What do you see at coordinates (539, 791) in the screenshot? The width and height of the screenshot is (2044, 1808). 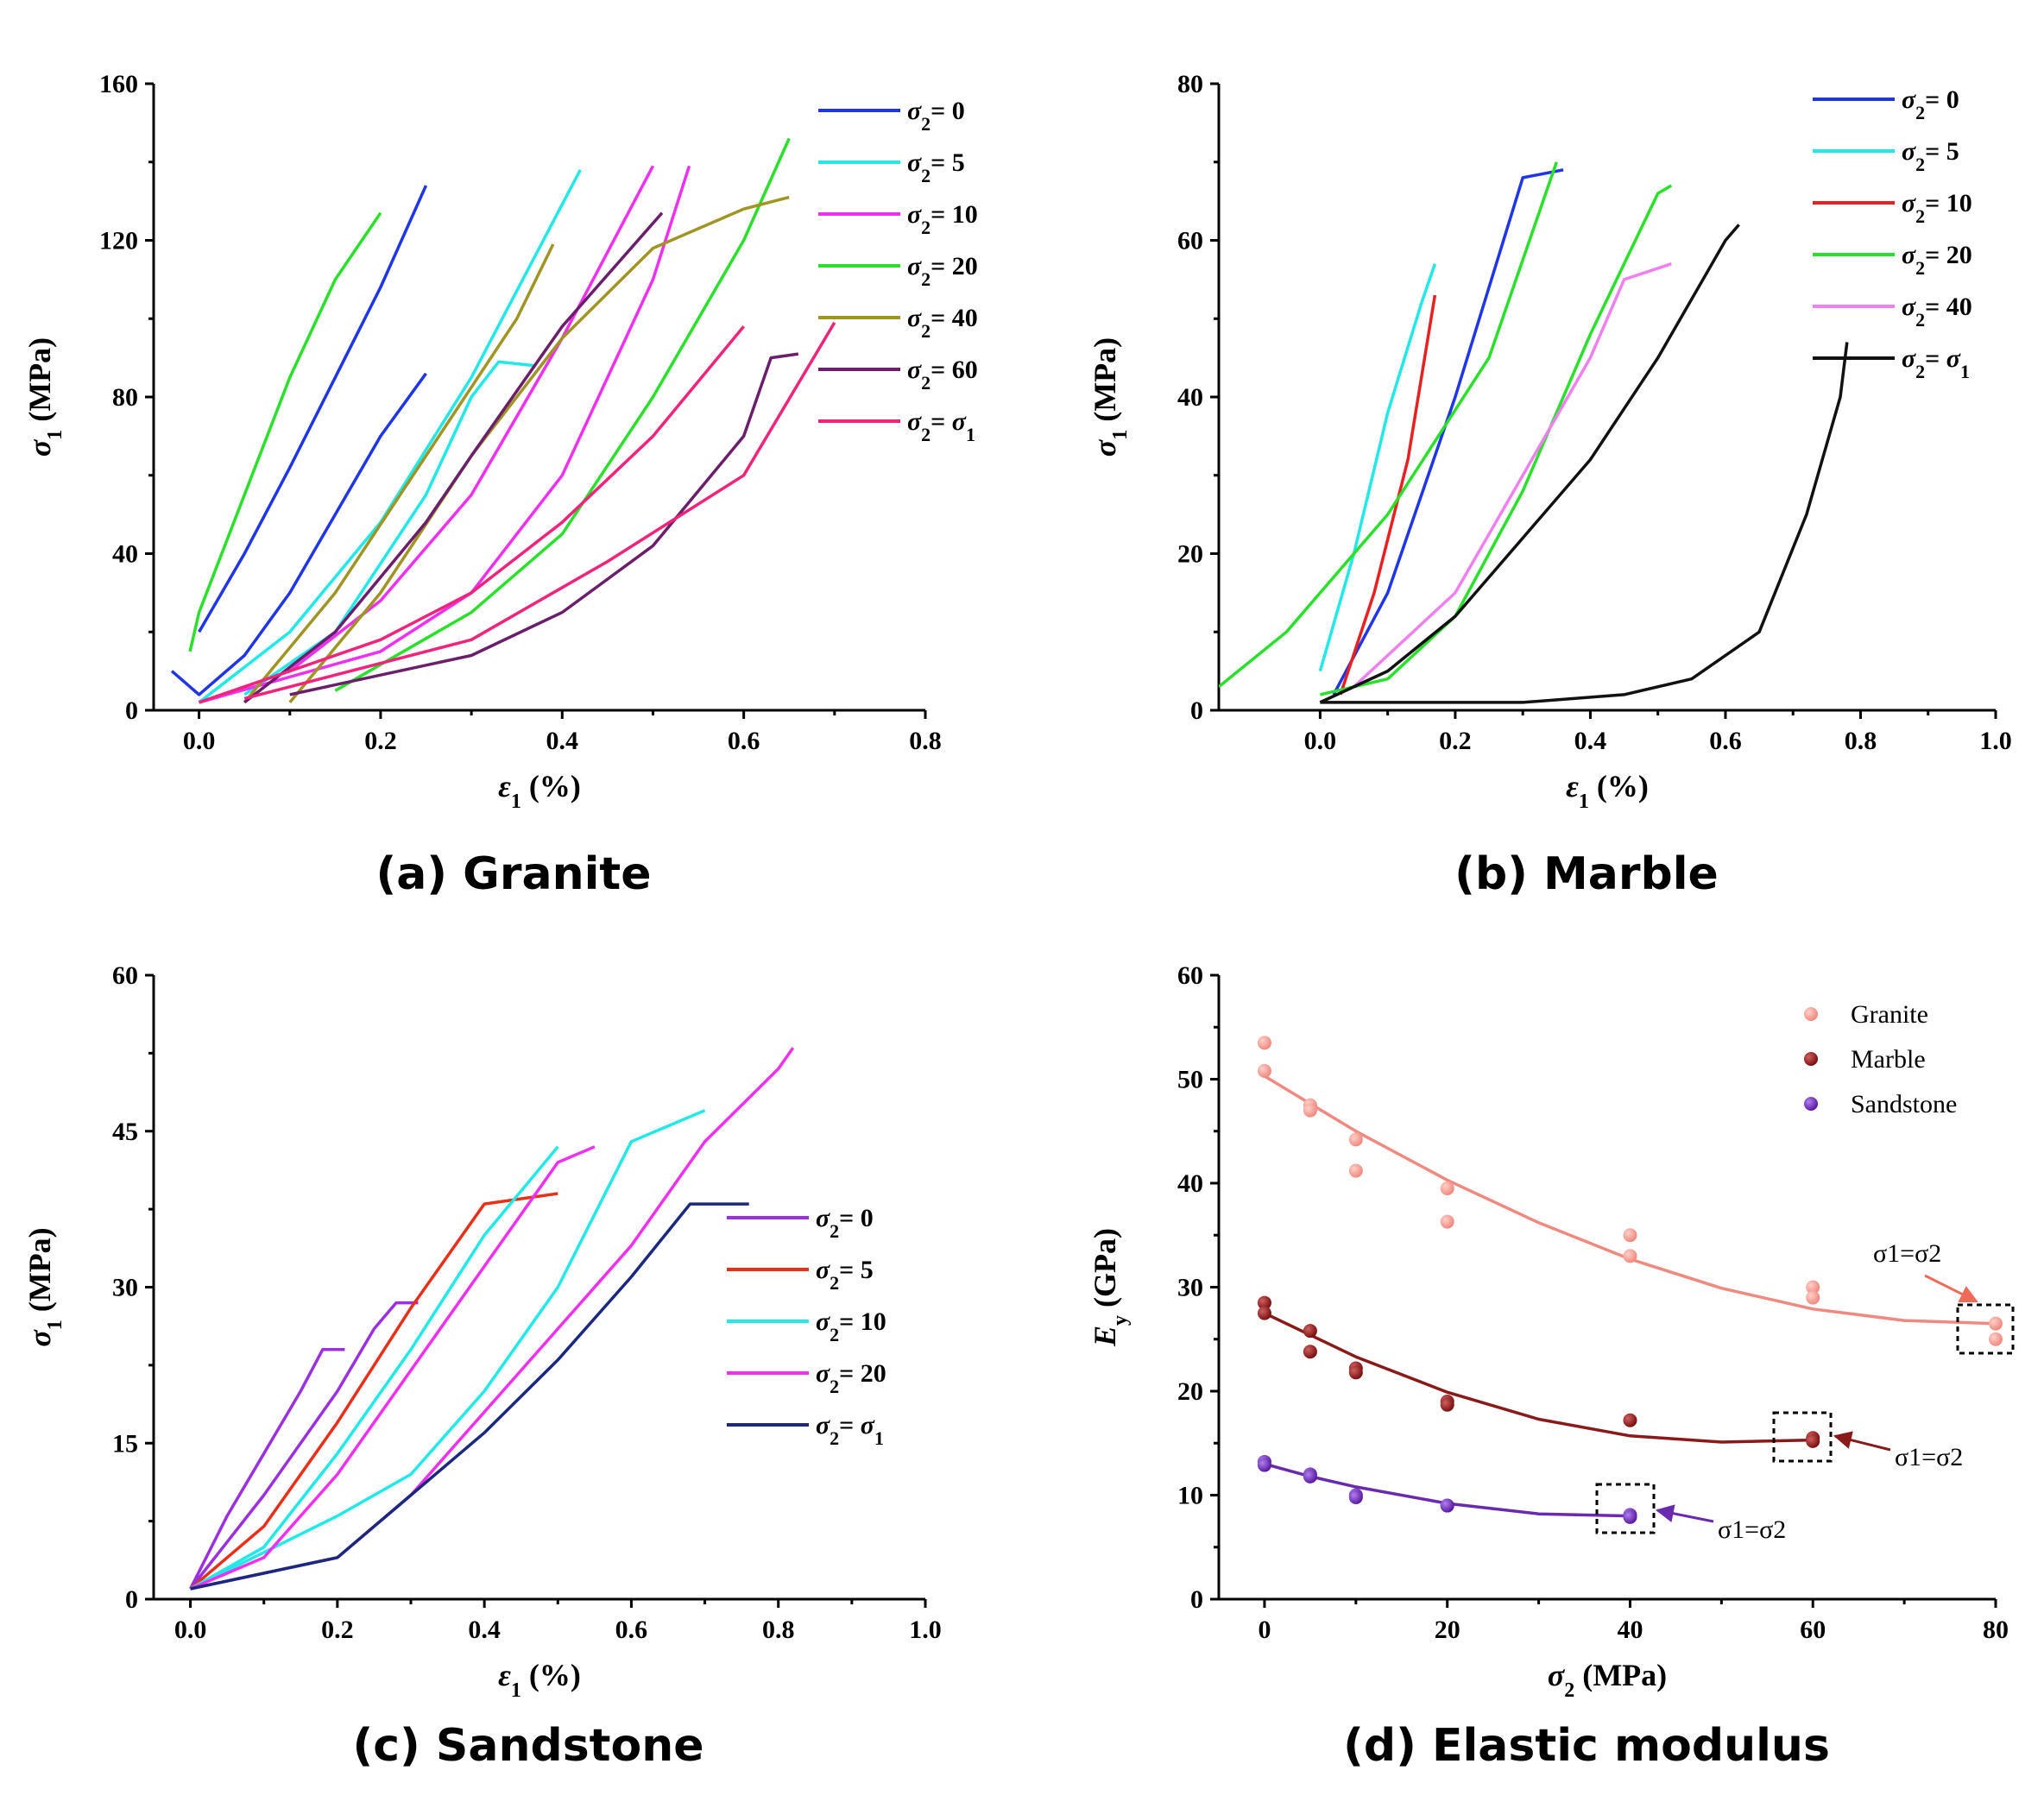 I see `x-axis-label: ε1 (%)` at bounding box center [539, 791].